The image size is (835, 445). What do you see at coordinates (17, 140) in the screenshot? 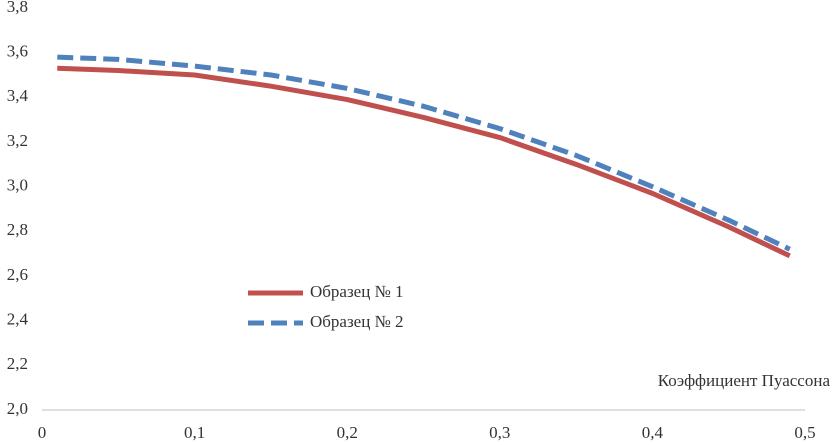
I see `y-tick-label: 3,2` at bounding box center [17, 140].